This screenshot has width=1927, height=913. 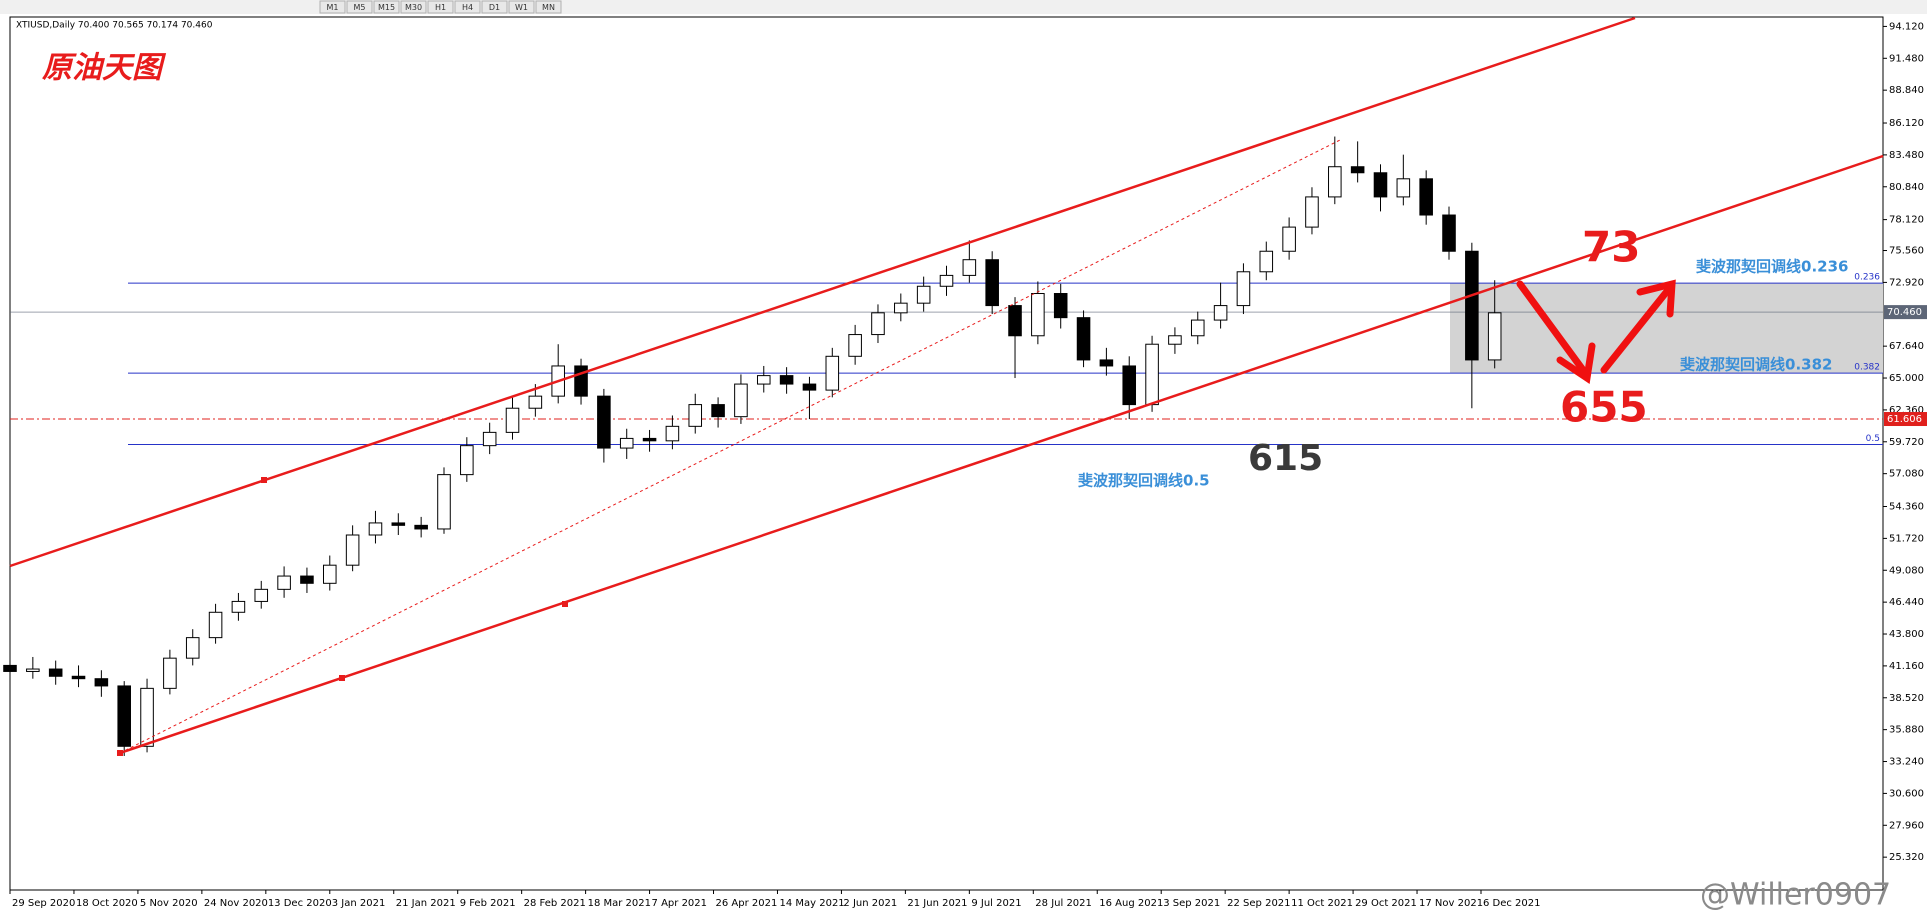 I want to click on toolbar-button-label: MN, so click(x=548, y=7).